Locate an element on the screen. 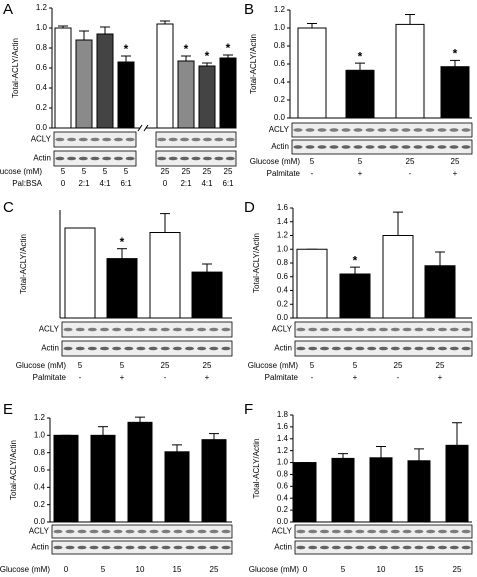 Image resolution: width=477 pixels, height=577 pixels. y-tick-label: 0.0 is located at coordinates (40, 521).